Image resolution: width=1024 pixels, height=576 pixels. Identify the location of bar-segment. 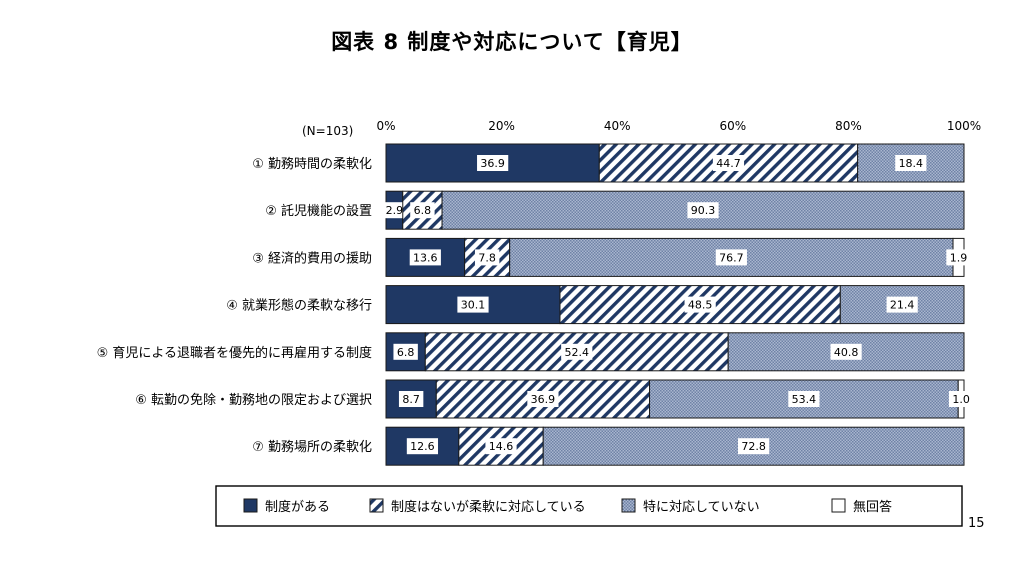
(902, 305).